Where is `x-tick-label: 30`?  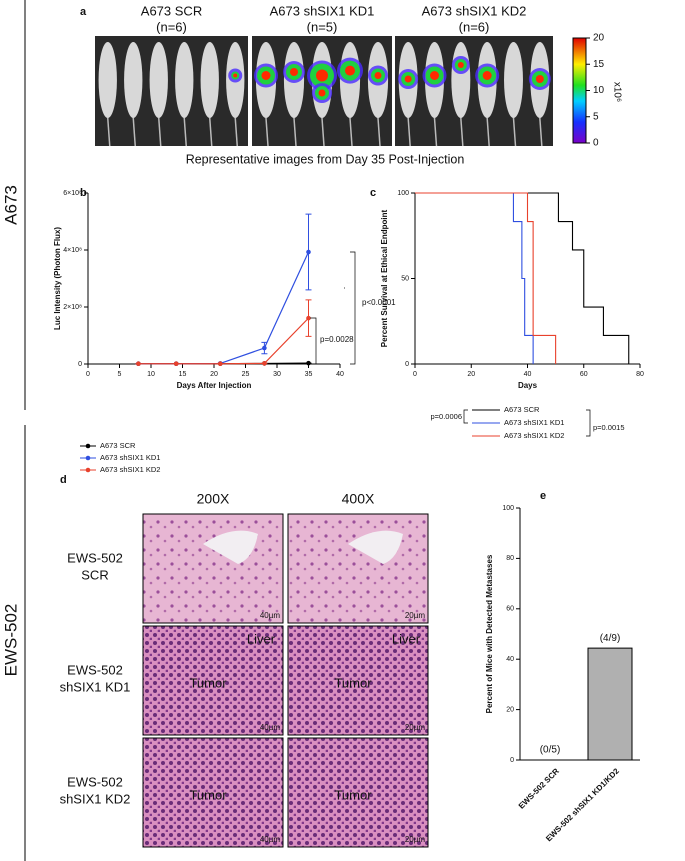
x-tick-label: 30 is located at coordinates (277, 374).